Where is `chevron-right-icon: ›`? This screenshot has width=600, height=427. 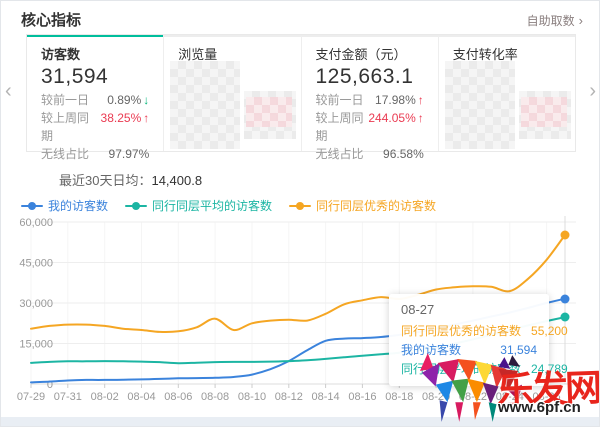
chevron-right-icon: › is located at coordinates (580, 20).